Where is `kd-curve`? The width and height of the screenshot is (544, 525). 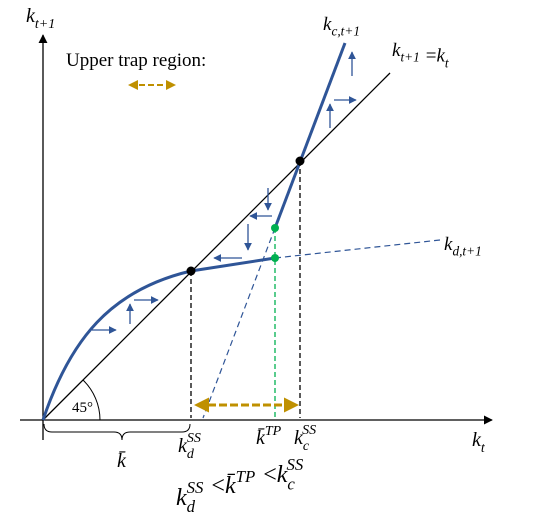
kd-curve is located at coordinates (158, 338).